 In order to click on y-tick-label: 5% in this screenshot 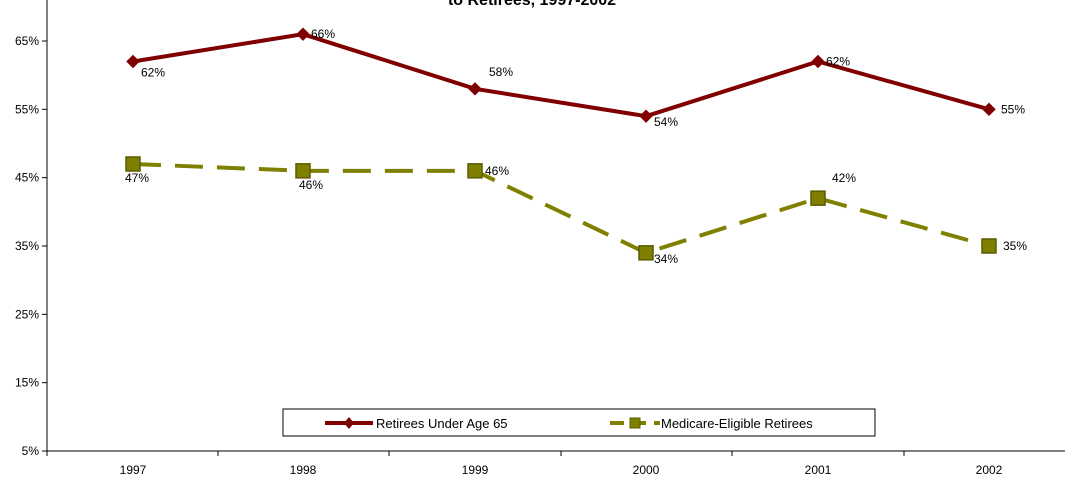, I will do `click(31, 451)`.